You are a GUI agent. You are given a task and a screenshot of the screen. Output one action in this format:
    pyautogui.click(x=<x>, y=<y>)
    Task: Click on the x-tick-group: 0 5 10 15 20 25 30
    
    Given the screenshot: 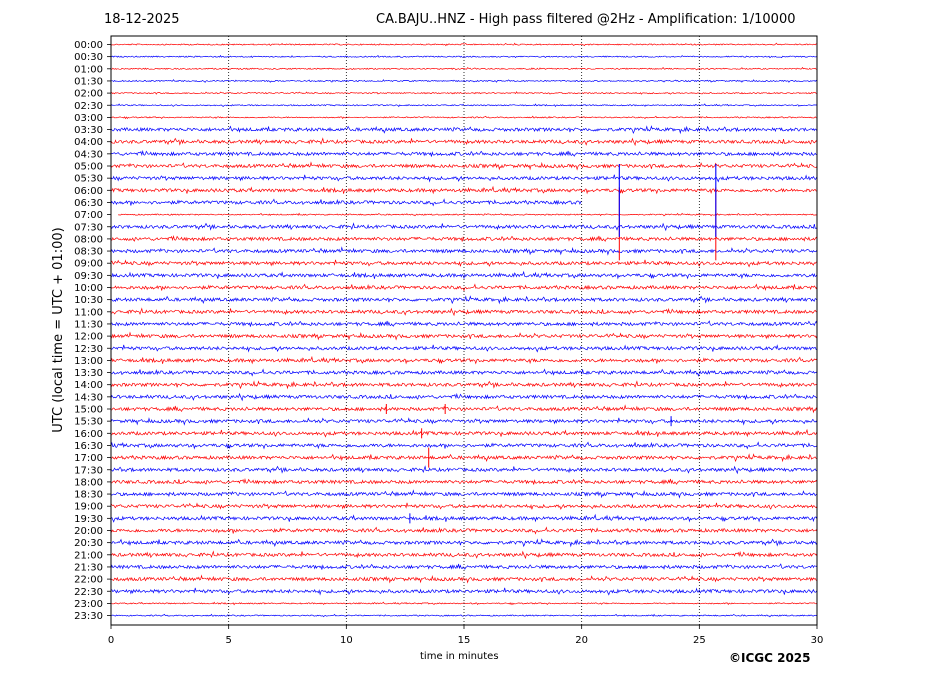 What is the action you would take?
    pyautogui.click(x=466, y=635)
    